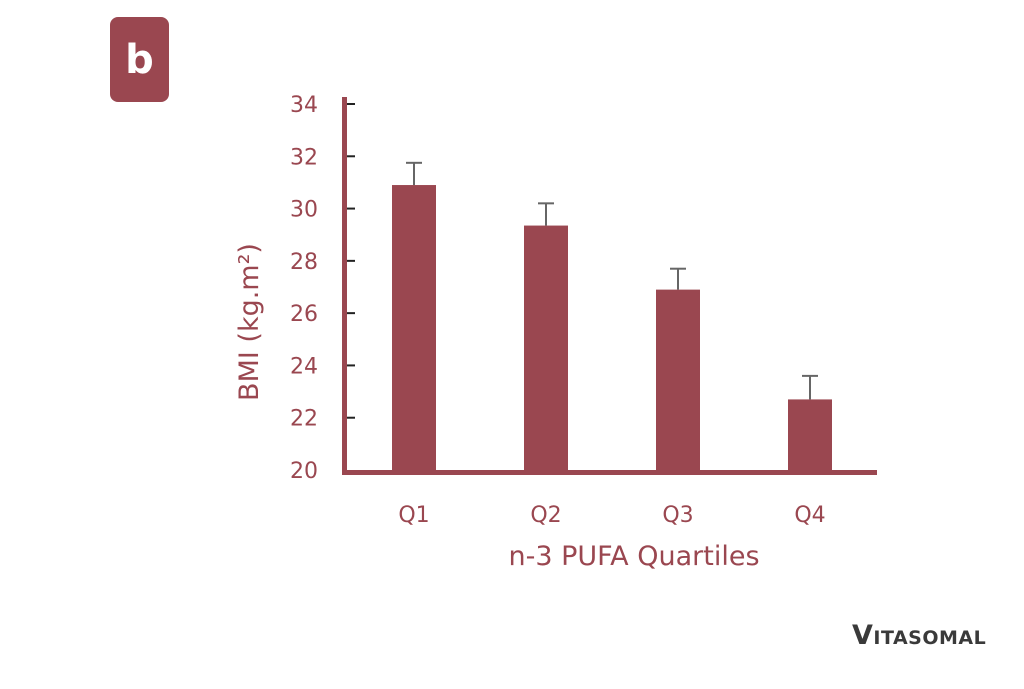 The height and width of the screenshot is (689, 1024). Describe the element at coordinates (546, 347) in the screenshot. I see `bar-q2` at that location.